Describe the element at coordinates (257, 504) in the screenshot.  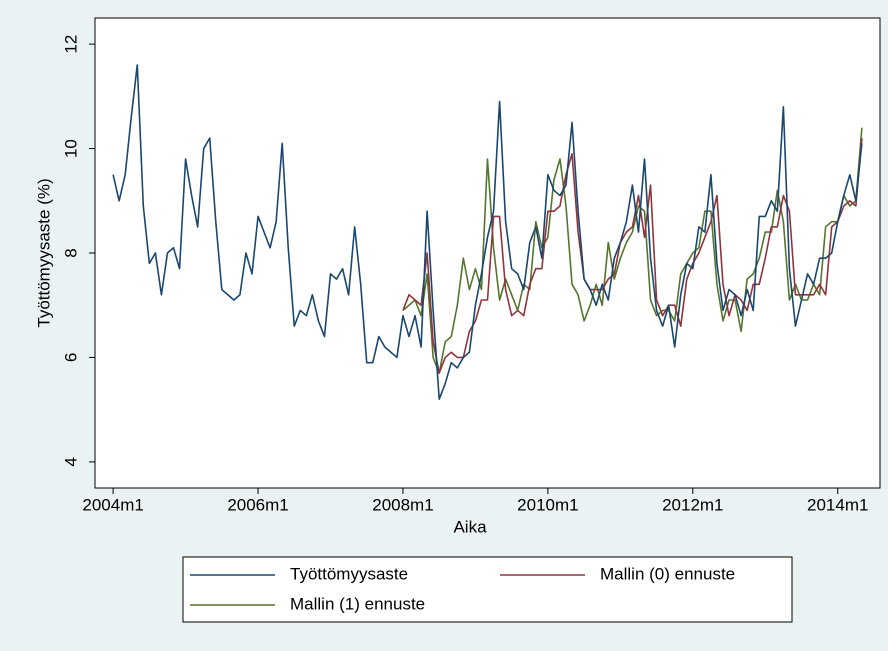
I see `x-tick-label: 2006m1` at that location.